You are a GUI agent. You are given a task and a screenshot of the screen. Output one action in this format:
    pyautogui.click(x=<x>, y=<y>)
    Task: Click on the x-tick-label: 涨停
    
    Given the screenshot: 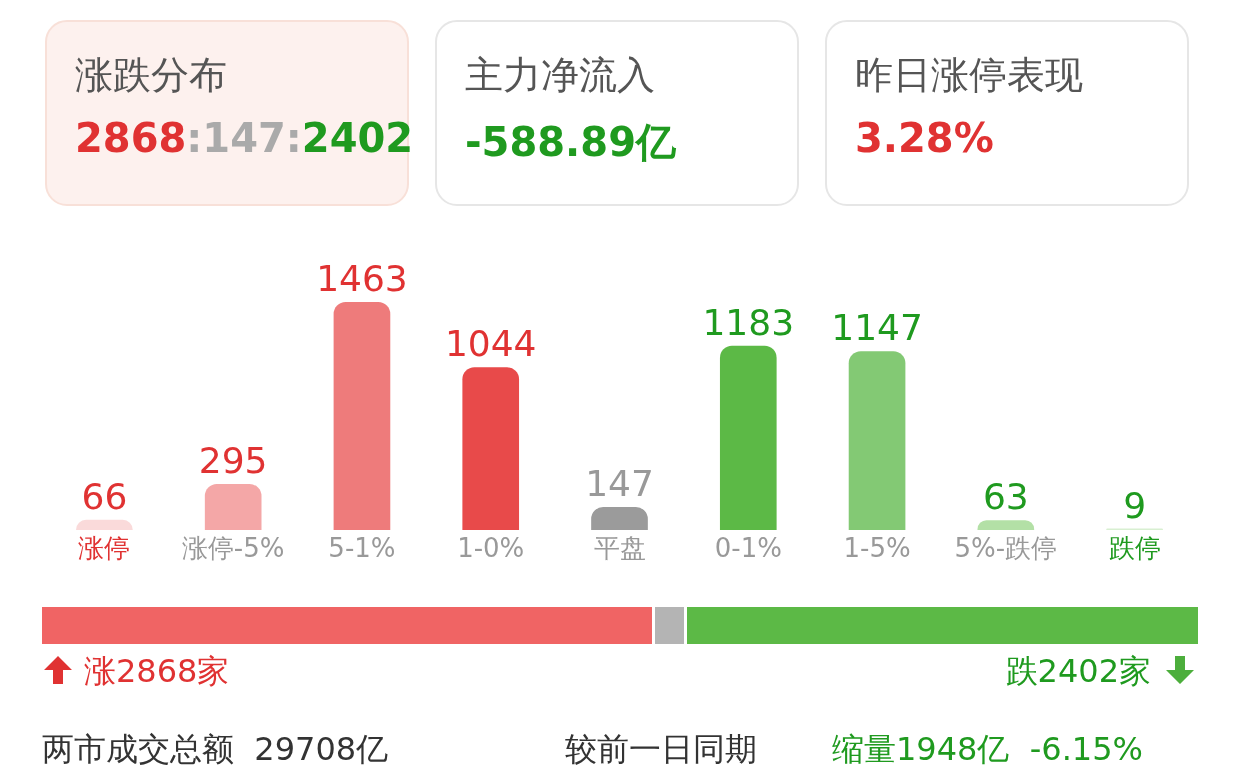 What is the action you would take?
    pyautogui.click(x=104, y=548)
    